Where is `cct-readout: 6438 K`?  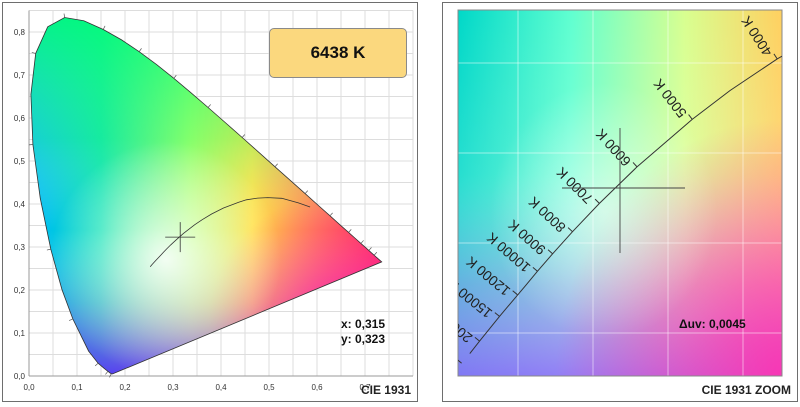 cct-readout: 6438 K is located at coordinates (338, 52).